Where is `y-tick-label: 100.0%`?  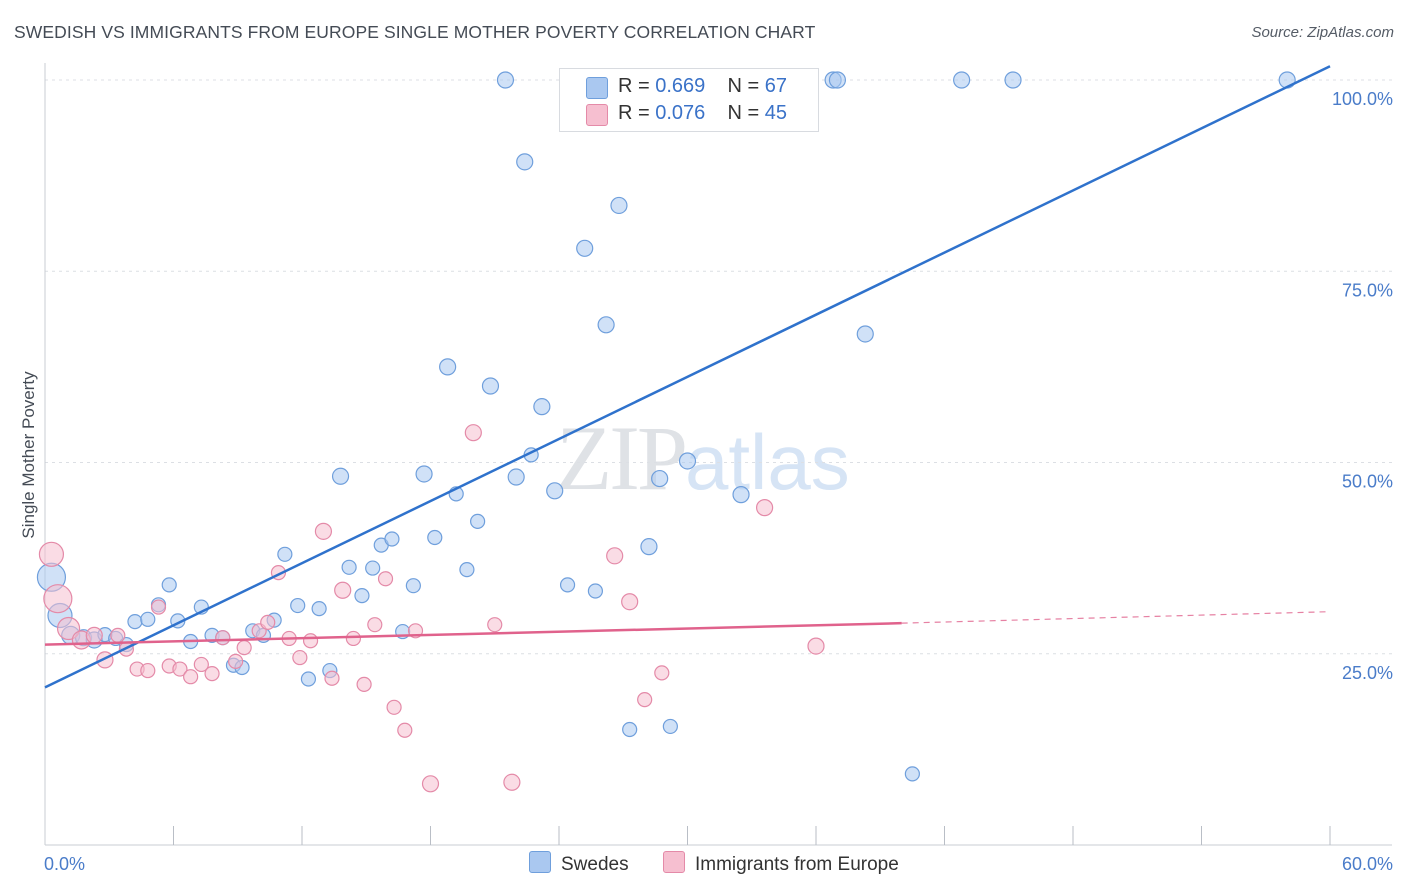
y-tick-label: 100.0% is located at coordinates (1362, 99).